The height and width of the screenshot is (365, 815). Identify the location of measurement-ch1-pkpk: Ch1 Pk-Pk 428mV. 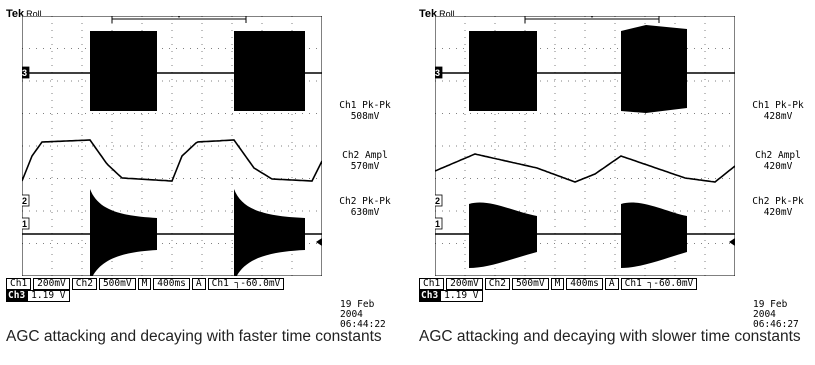
(778, 111).